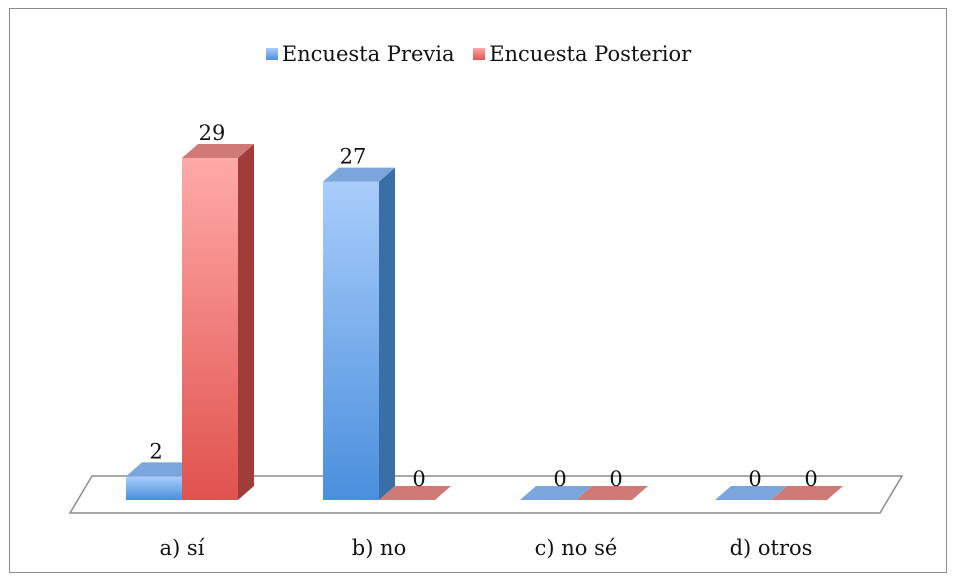  I want to click on bar-encuesta-previa-d-otros-top, so click(751, 493).